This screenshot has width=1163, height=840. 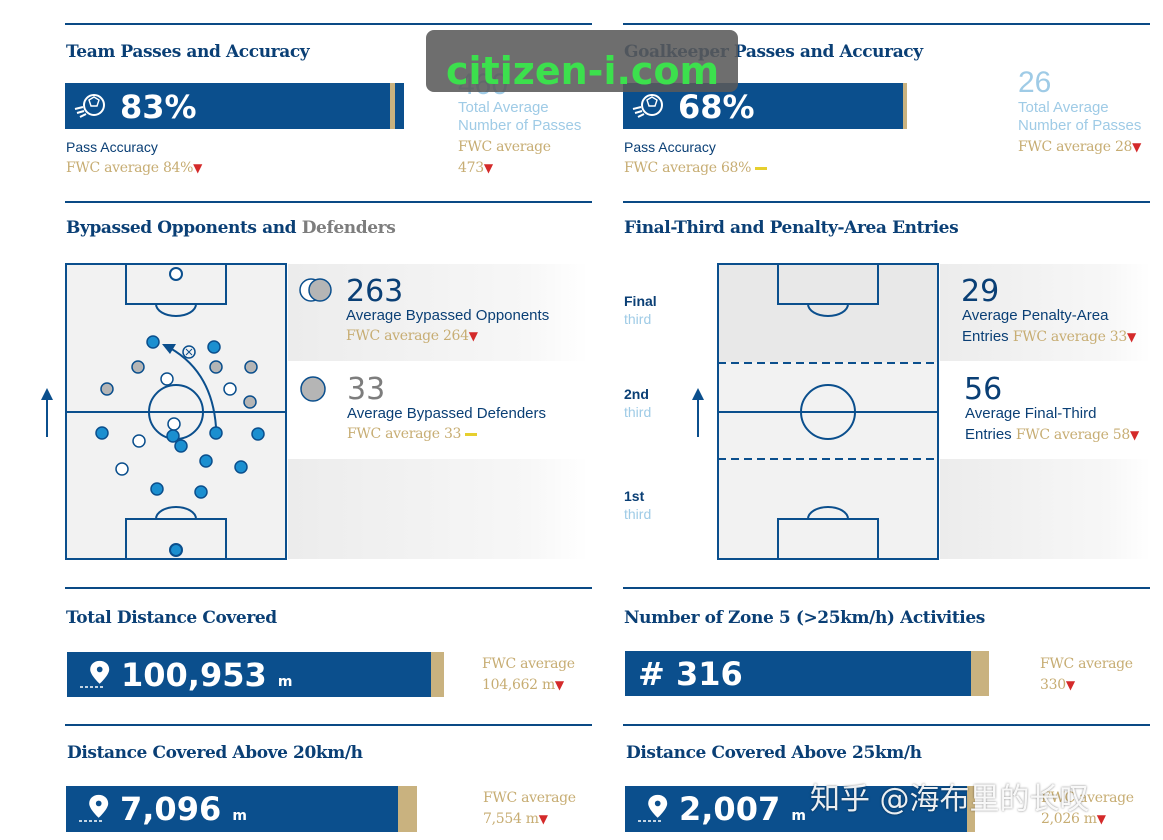 I want to click on distance20-bar, so click(x=232, y=809).